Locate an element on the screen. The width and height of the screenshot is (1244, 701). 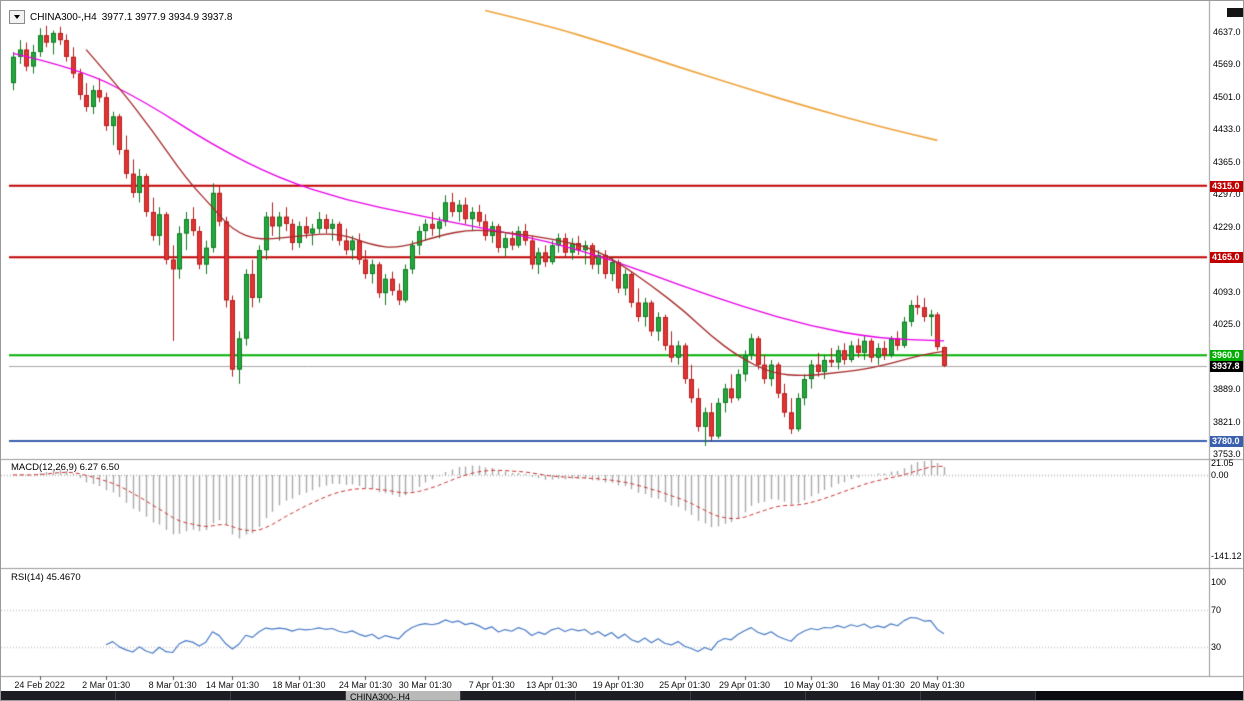
current-price-tag: 3937.8 is located at coordinates (1226, 366).